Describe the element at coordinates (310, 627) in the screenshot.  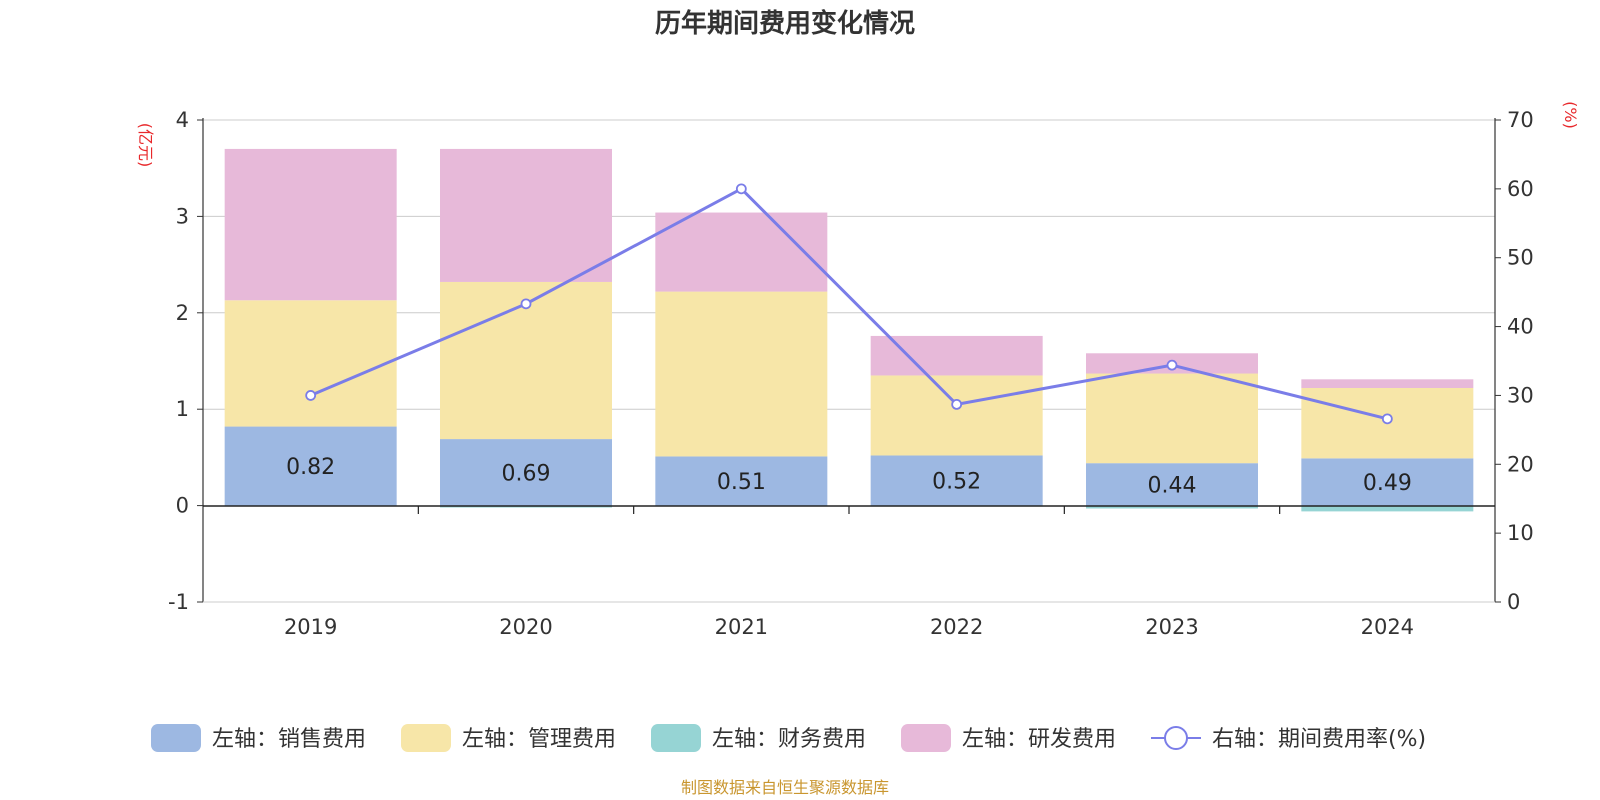
I see `category-label: 2019` at that location.